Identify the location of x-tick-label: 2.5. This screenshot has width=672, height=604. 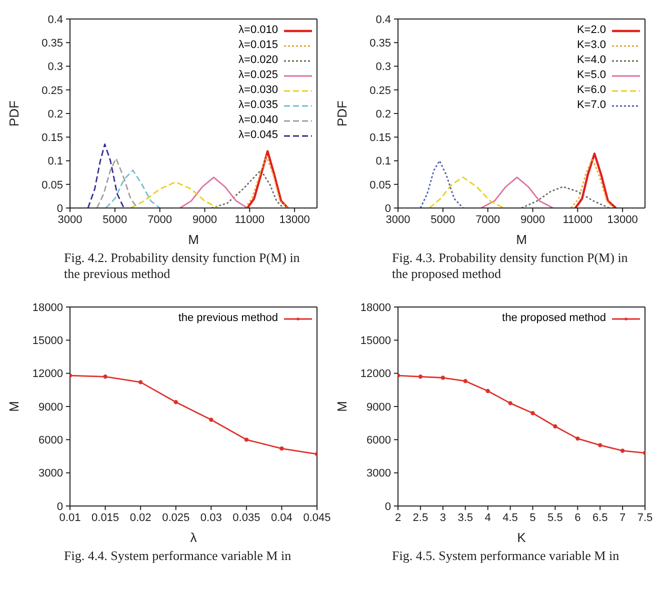
(420, 518).